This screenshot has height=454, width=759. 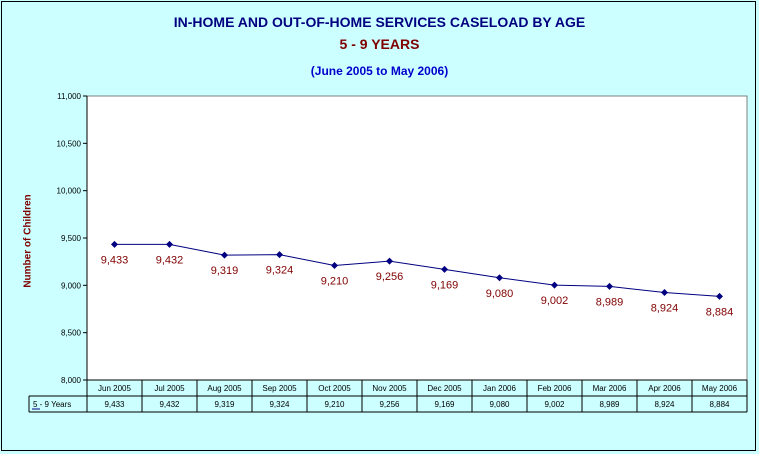 I want to click on y-tick-label: 8,000, so click(x=71, y=380).